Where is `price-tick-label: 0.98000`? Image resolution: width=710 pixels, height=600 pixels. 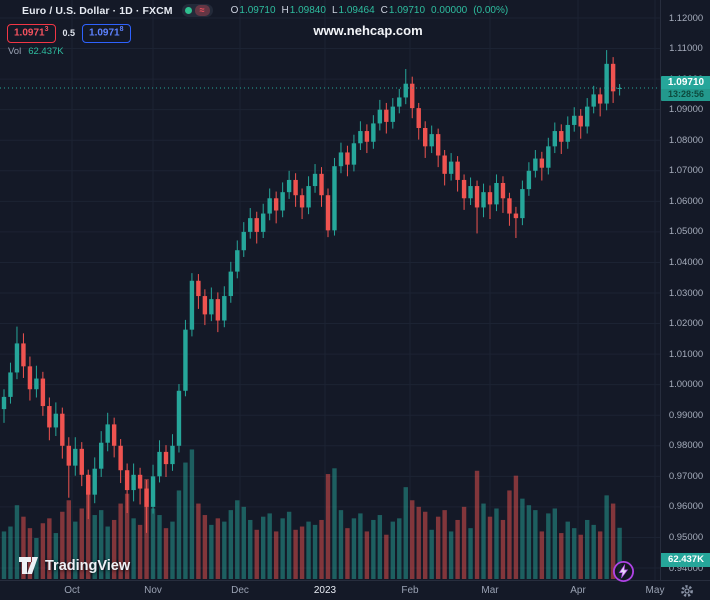 price-tick-label: 0.98000 is located at coordinates (686, 446).